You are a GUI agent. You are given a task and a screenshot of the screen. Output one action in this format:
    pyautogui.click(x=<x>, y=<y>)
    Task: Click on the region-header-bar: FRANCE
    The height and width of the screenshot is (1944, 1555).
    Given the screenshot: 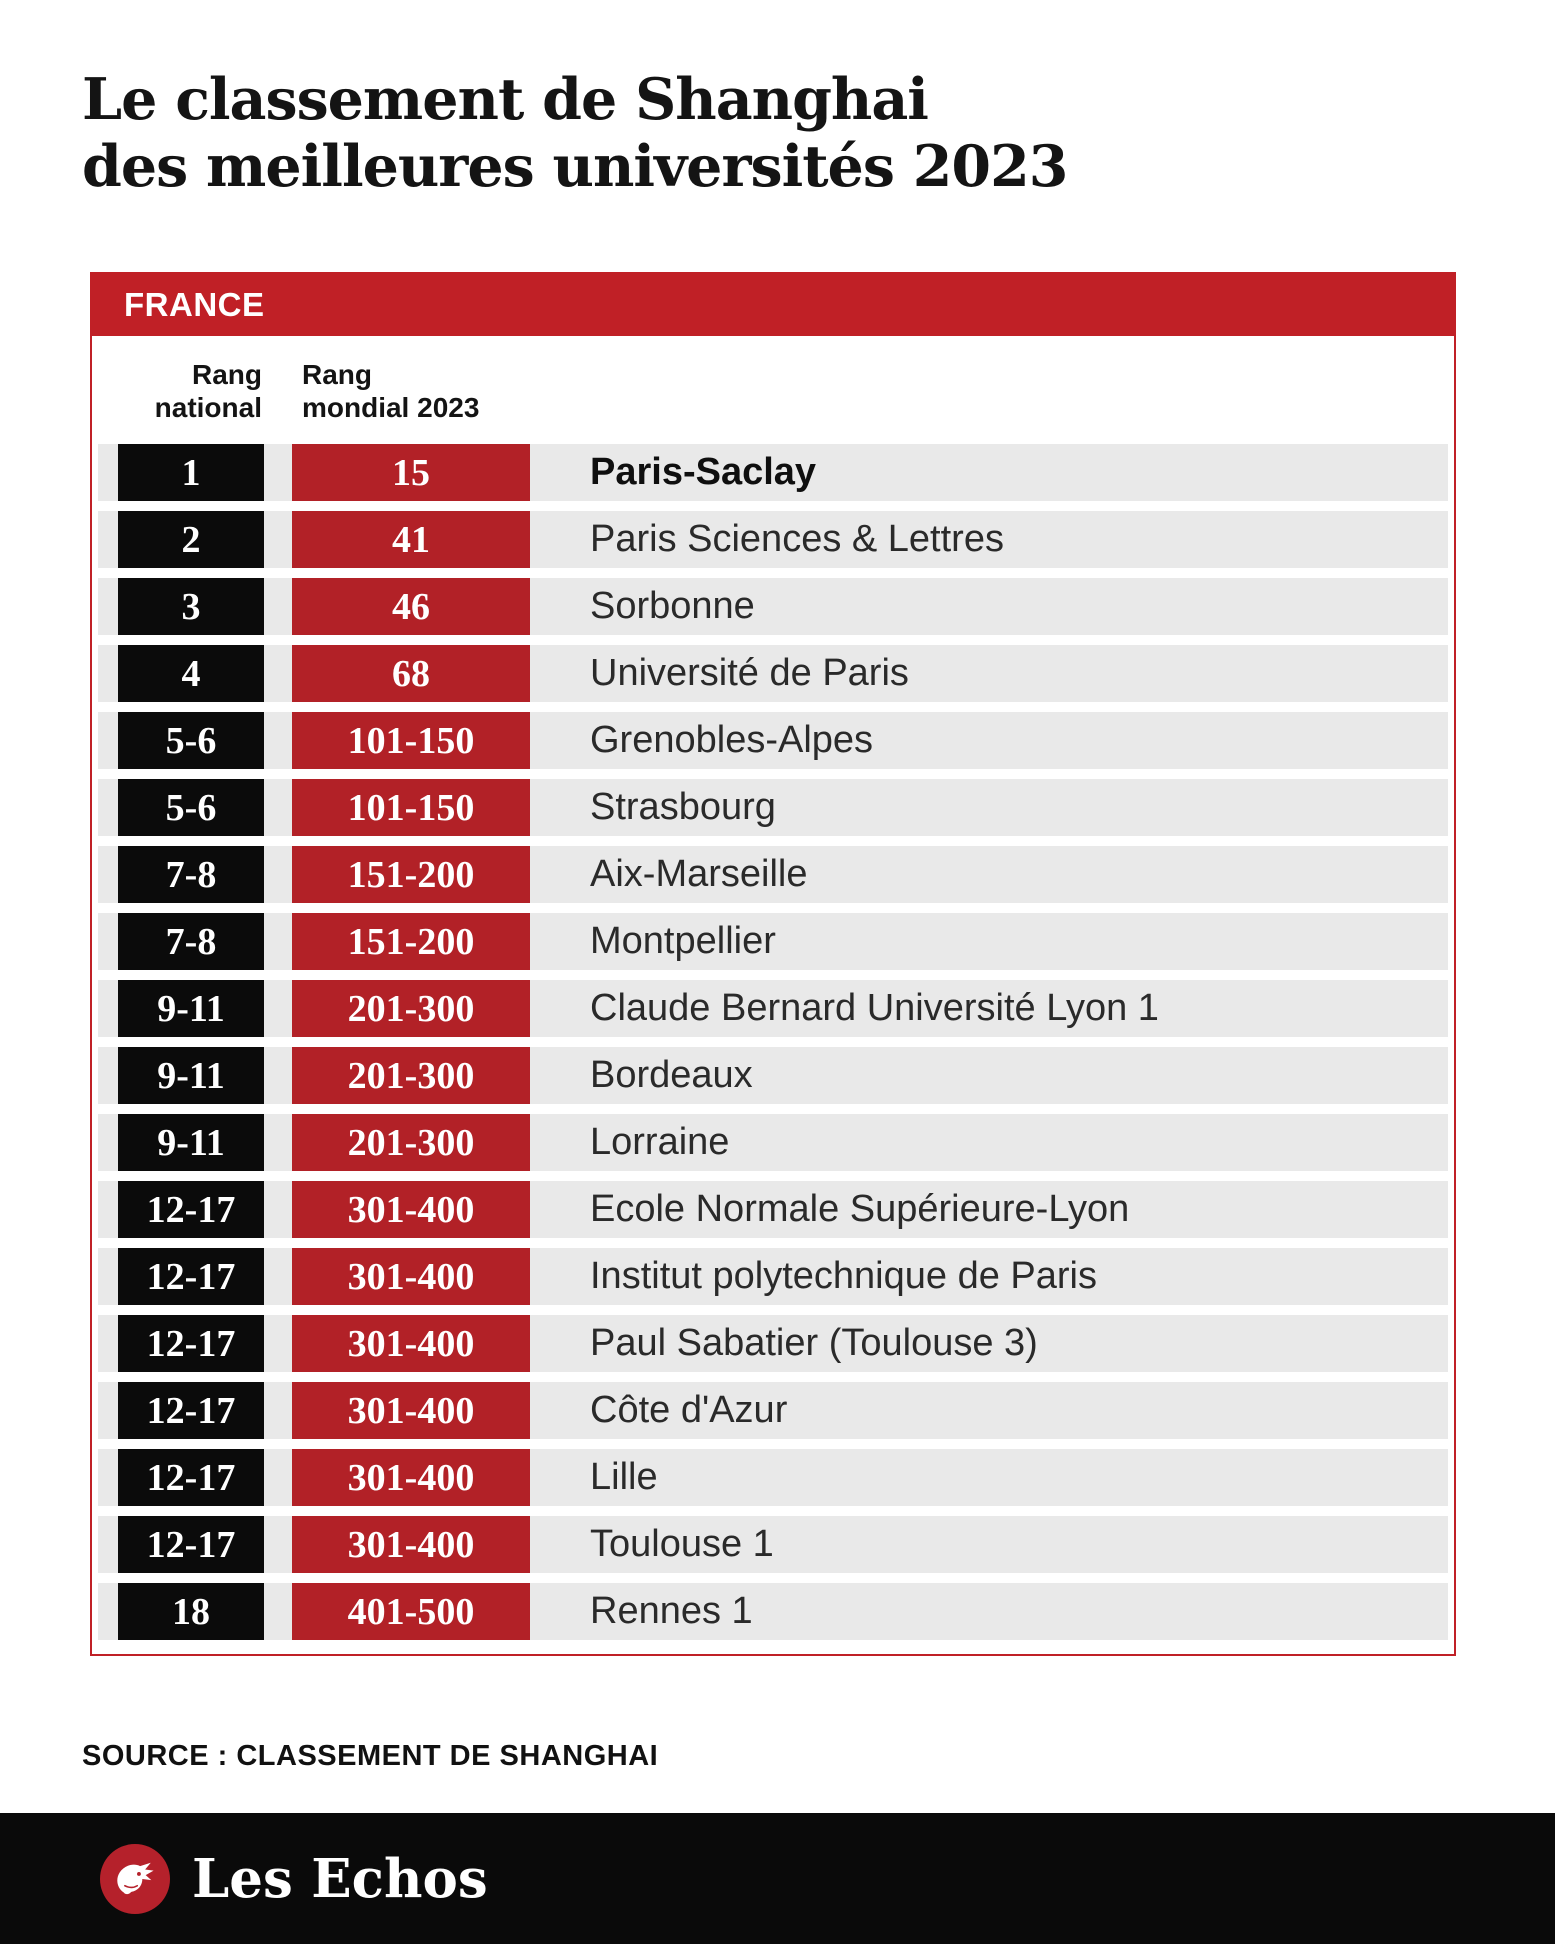 What is the action you would take?
    pyautogui.click(x=773, y=305)
    